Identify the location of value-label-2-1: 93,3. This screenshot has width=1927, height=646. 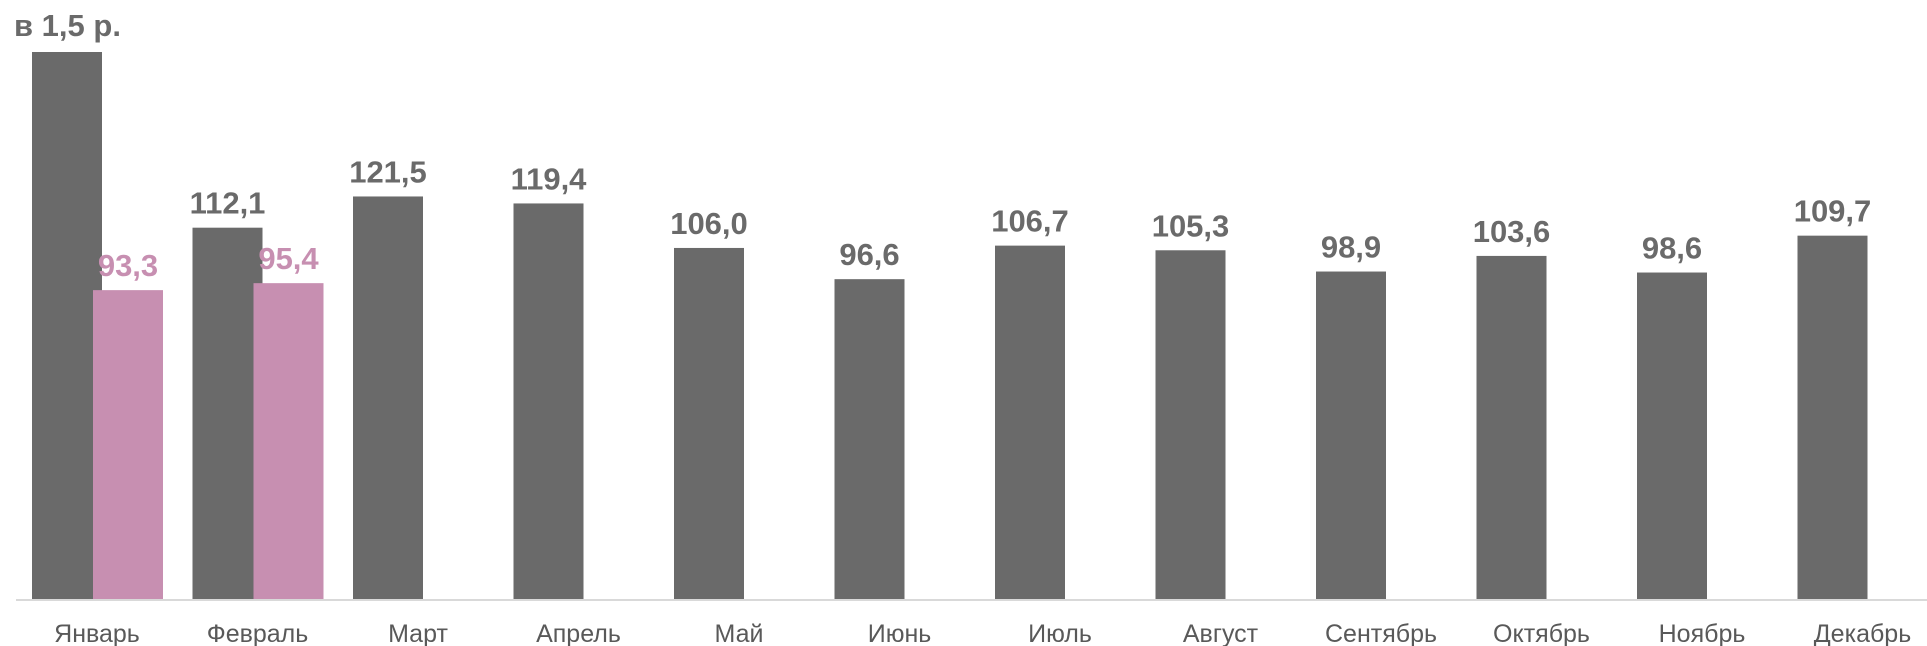
(128, 265).